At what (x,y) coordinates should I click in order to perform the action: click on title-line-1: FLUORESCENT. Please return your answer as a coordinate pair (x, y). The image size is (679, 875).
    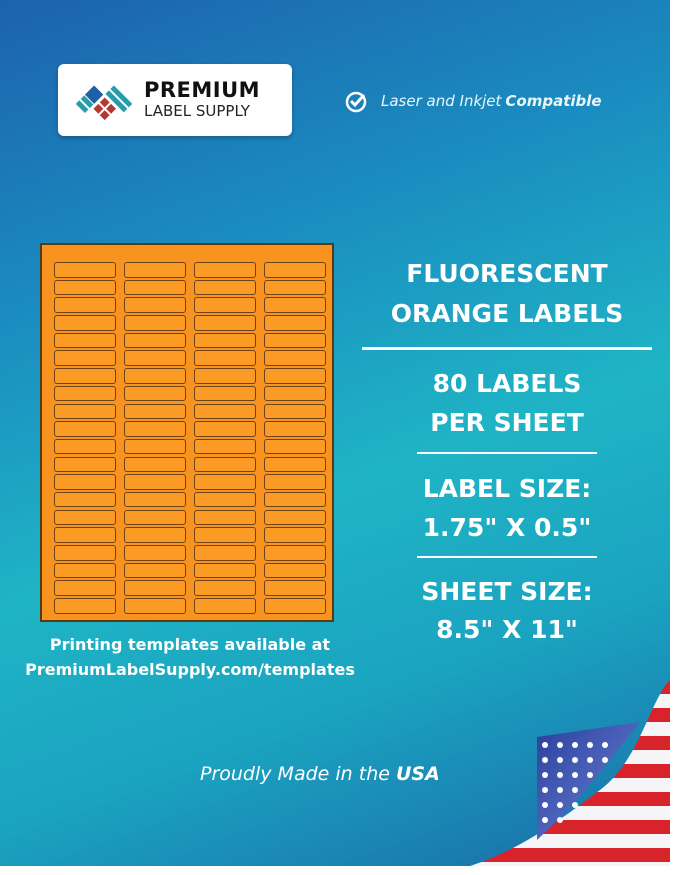
    Looking at the image, I should click on (507, 273).